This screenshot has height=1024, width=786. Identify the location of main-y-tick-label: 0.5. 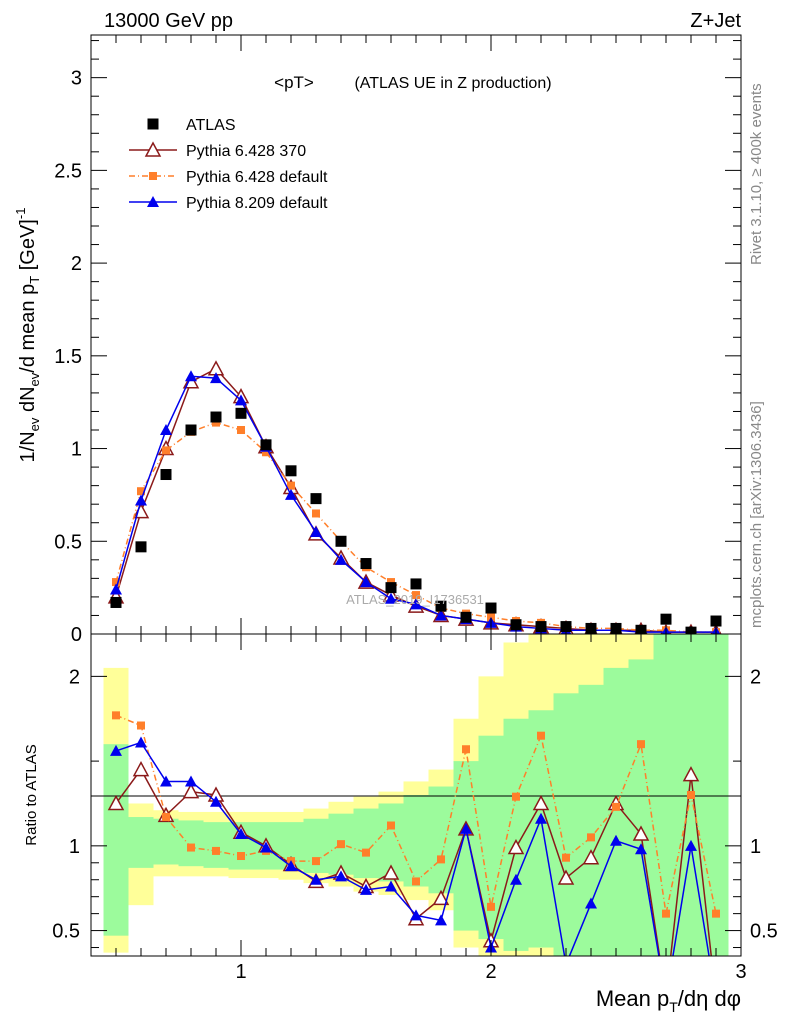
(68, 542).